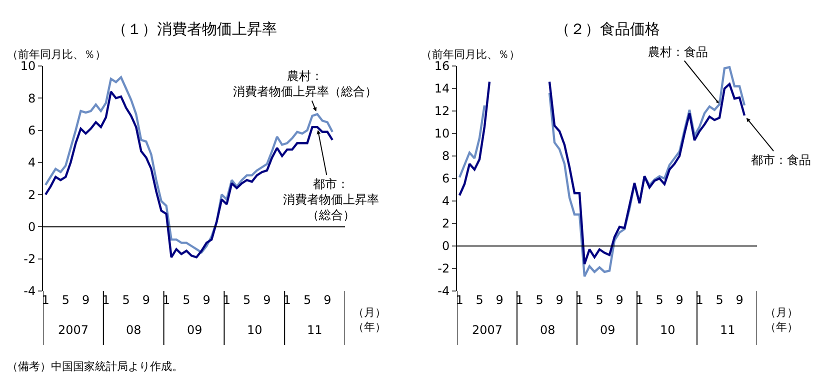  Describe the element at coordinates (442, 111) in the screenshot. I see `y-tick-label: 12` at that location.